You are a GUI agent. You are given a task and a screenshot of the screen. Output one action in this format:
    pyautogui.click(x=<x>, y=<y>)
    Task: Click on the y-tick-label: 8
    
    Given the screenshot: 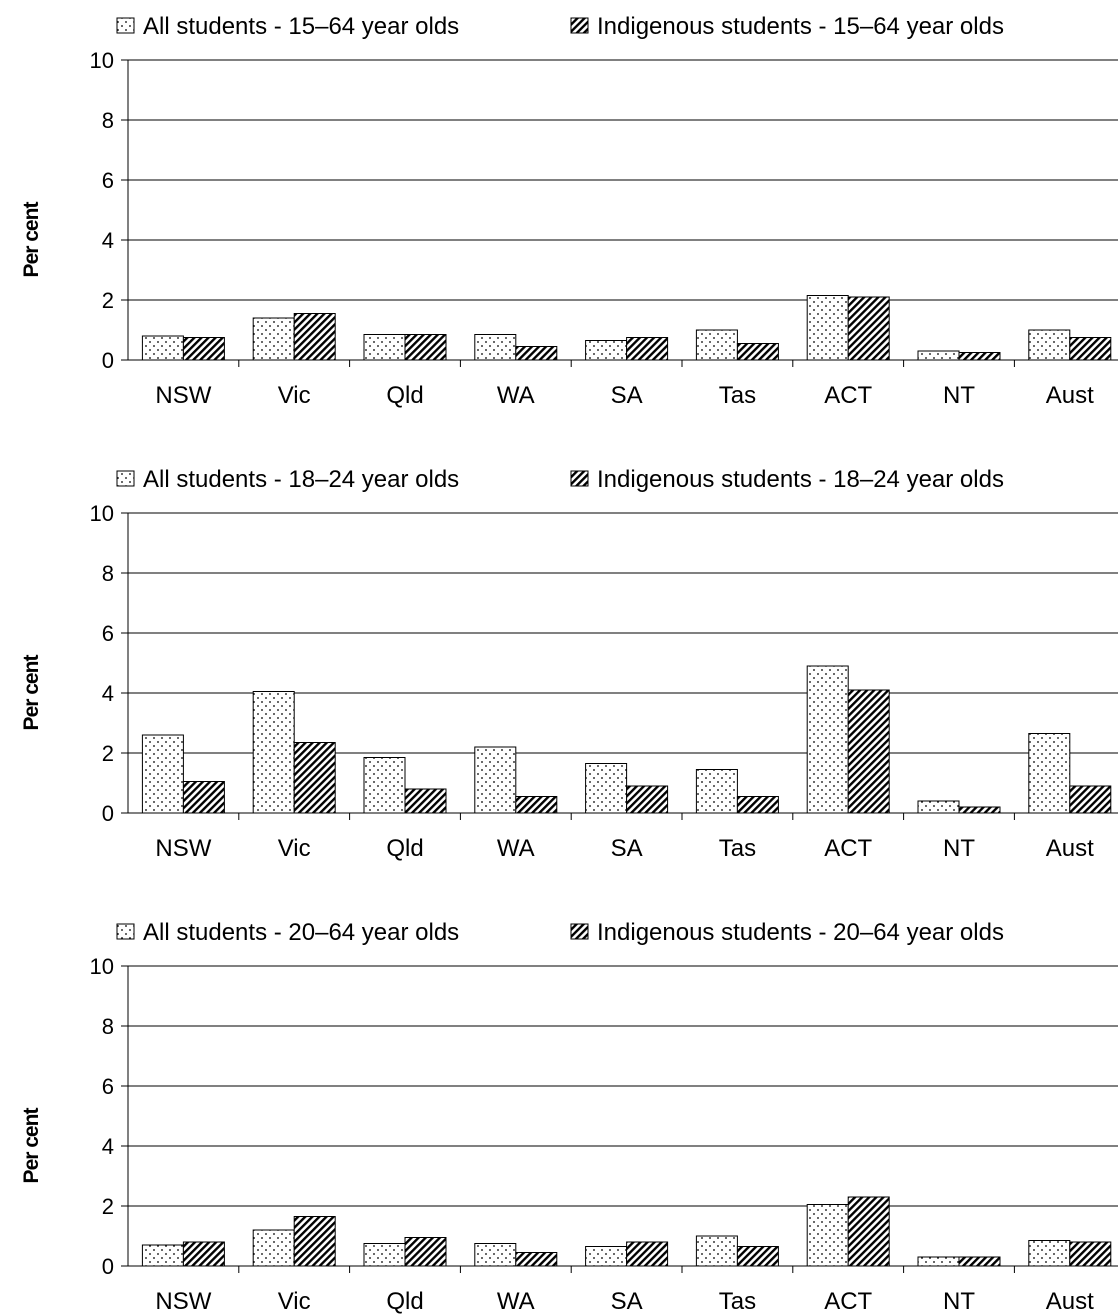 What is the action you would take?
    pyautogui.click(x=108, y=120)
    